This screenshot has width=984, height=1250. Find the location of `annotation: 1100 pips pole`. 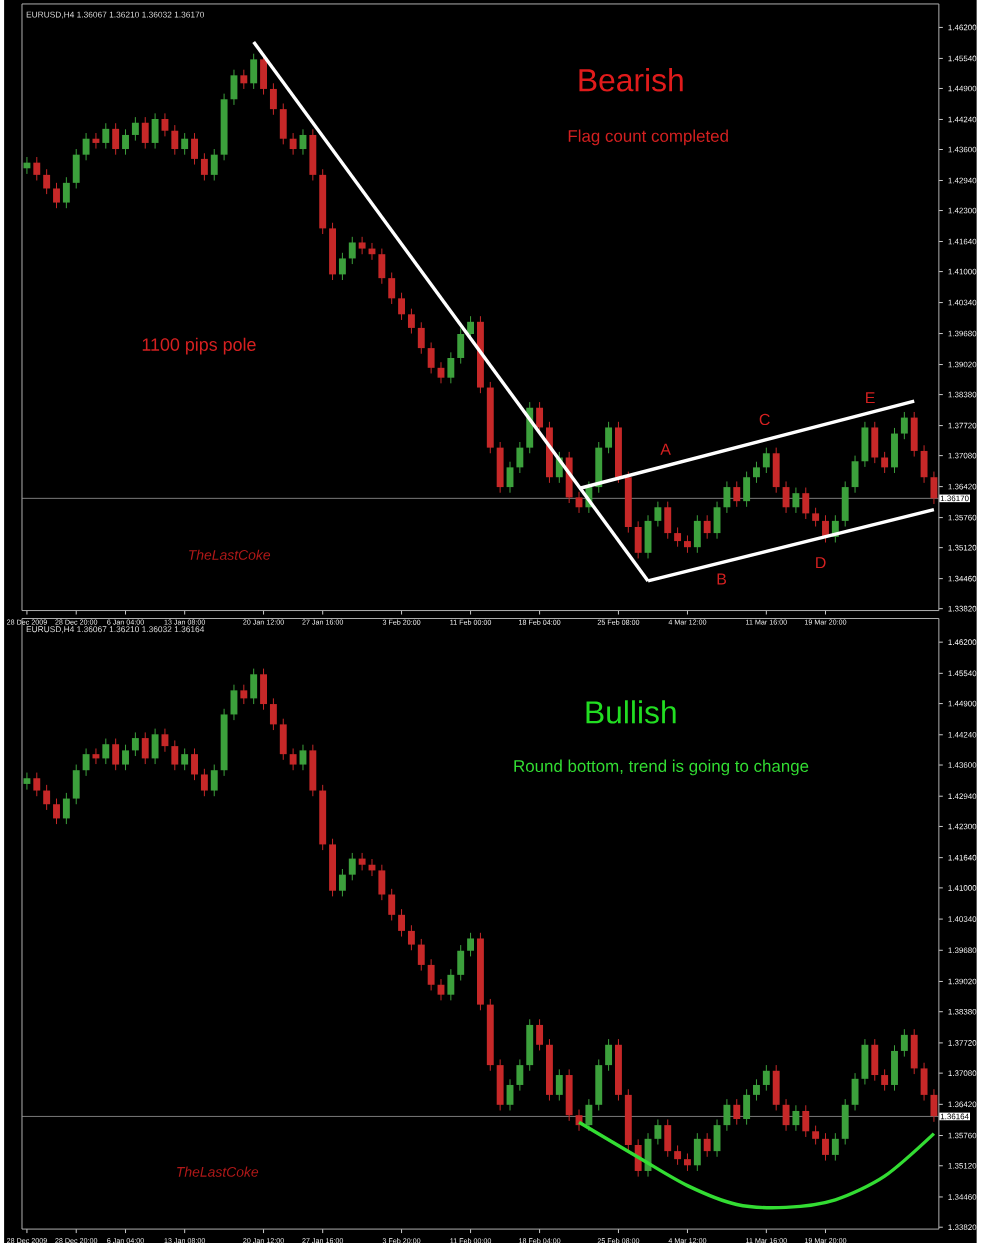

annotation: 1100 pips pole is located at coordinates (200, 346).